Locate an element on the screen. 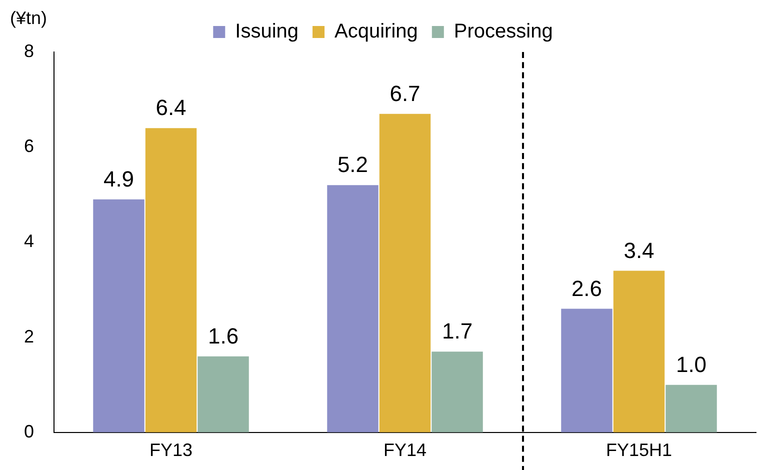 The height and width of the screenshot is (470, 758). data-label: 1.0 is located at coordinates (691, 364).